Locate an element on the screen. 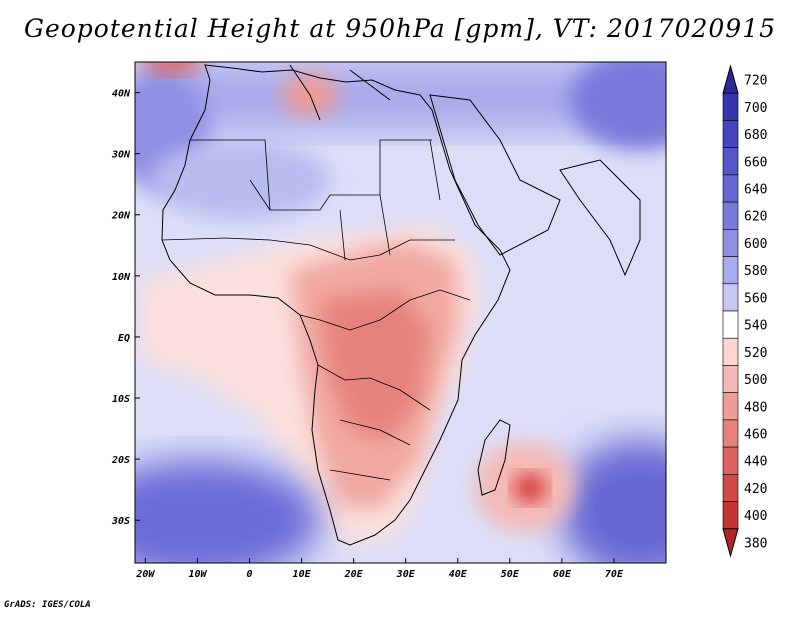  asia-high-region is located at coordinates (618, 106).